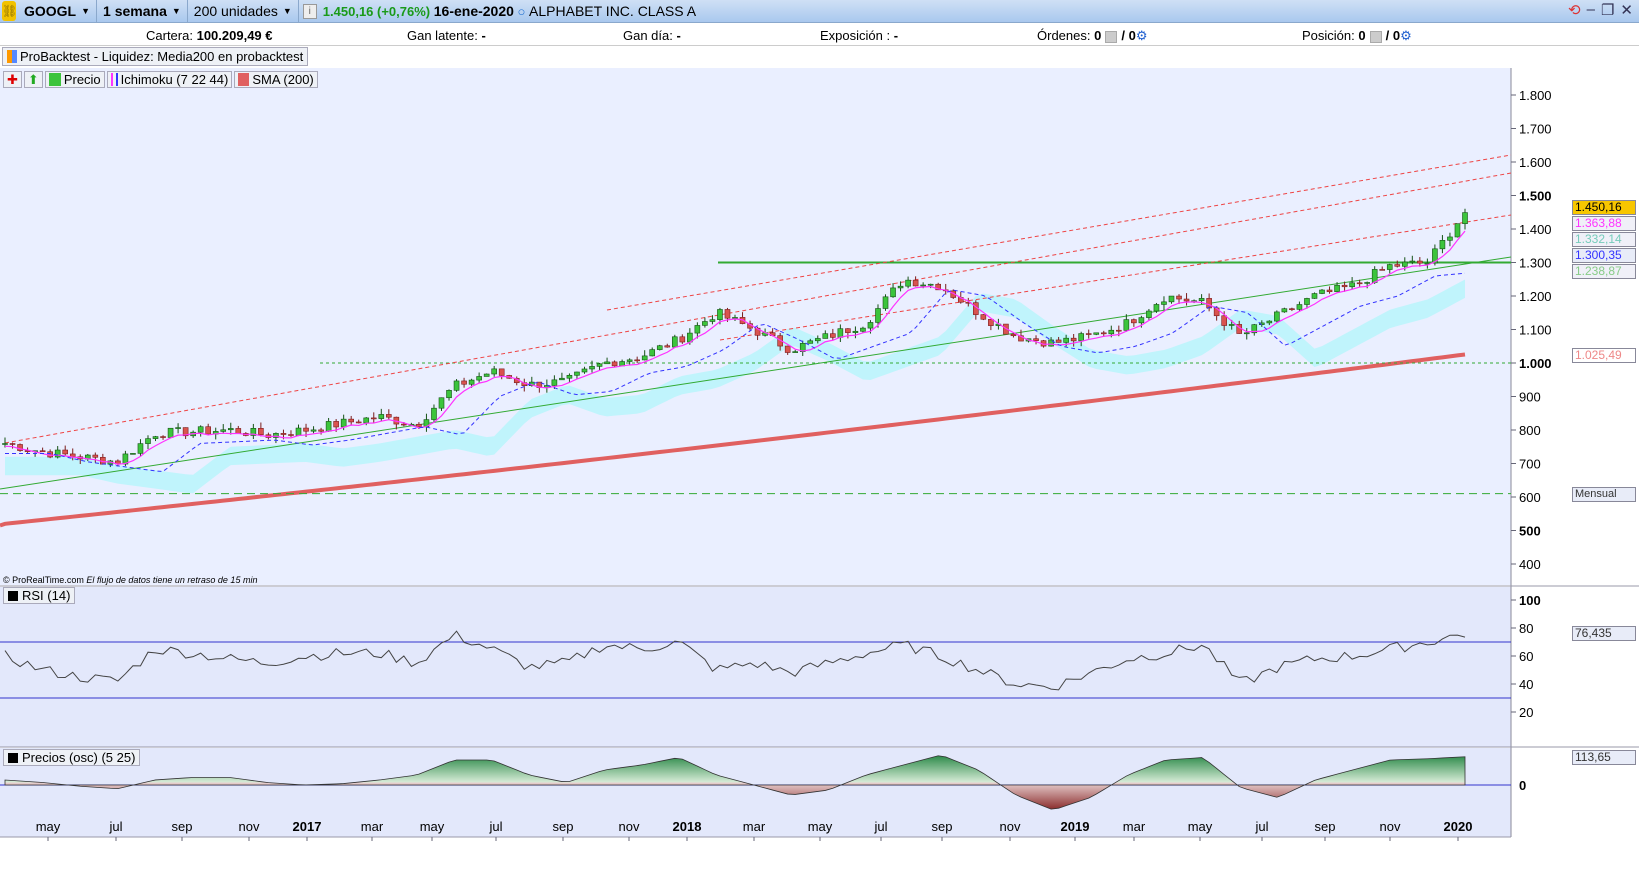 This screenshot has width=1639, height=873. Describe the element at coordinates (1530, 430) in the screenshot. I see `price-tick-label: 800` at that location.